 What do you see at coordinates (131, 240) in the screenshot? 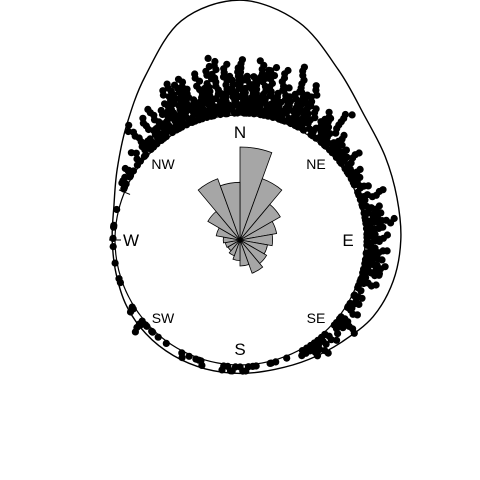
I see `direction-label-w: W` at bounding box center [131, 240].